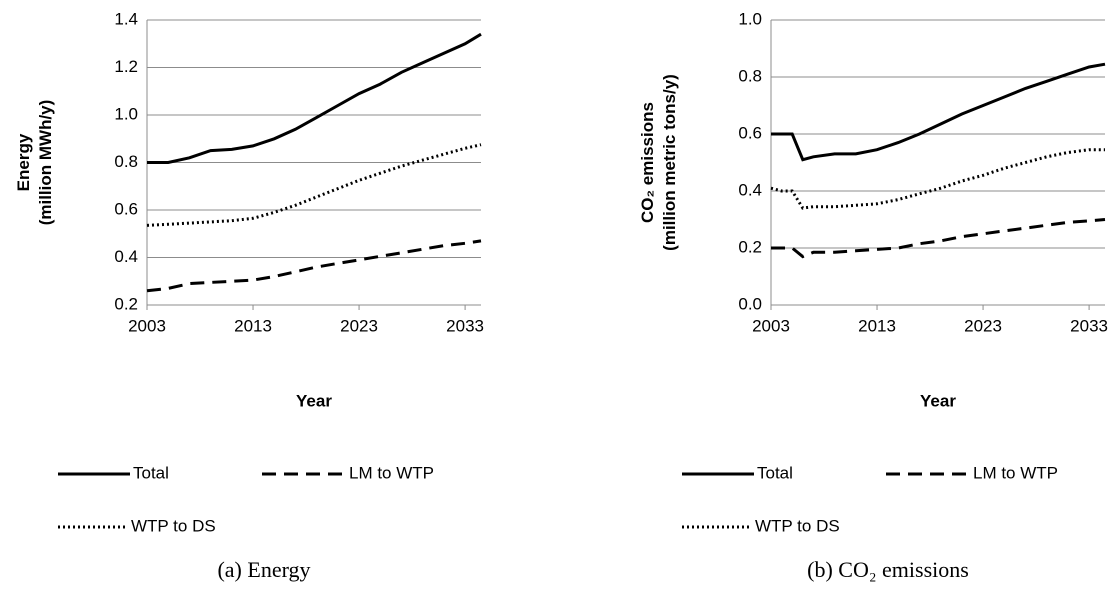 The image size is (1118, 596). I want to click on y-tick-label: 1.2, so click(126, 66).